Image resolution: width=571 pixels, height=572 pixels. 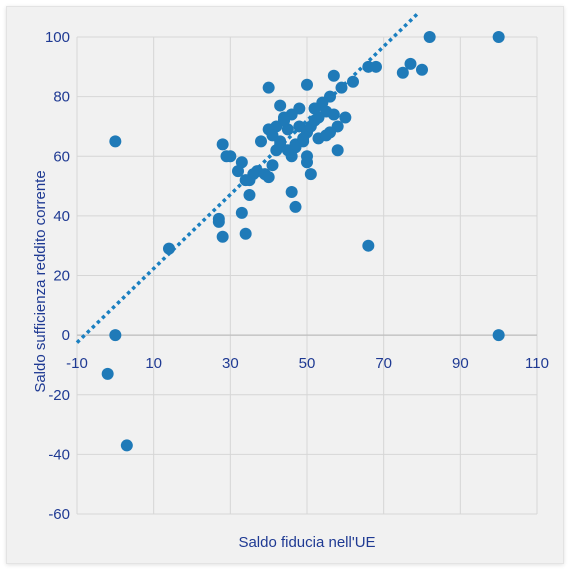 I want to click on x-tick-label: 70, so click(x=383, y=363).